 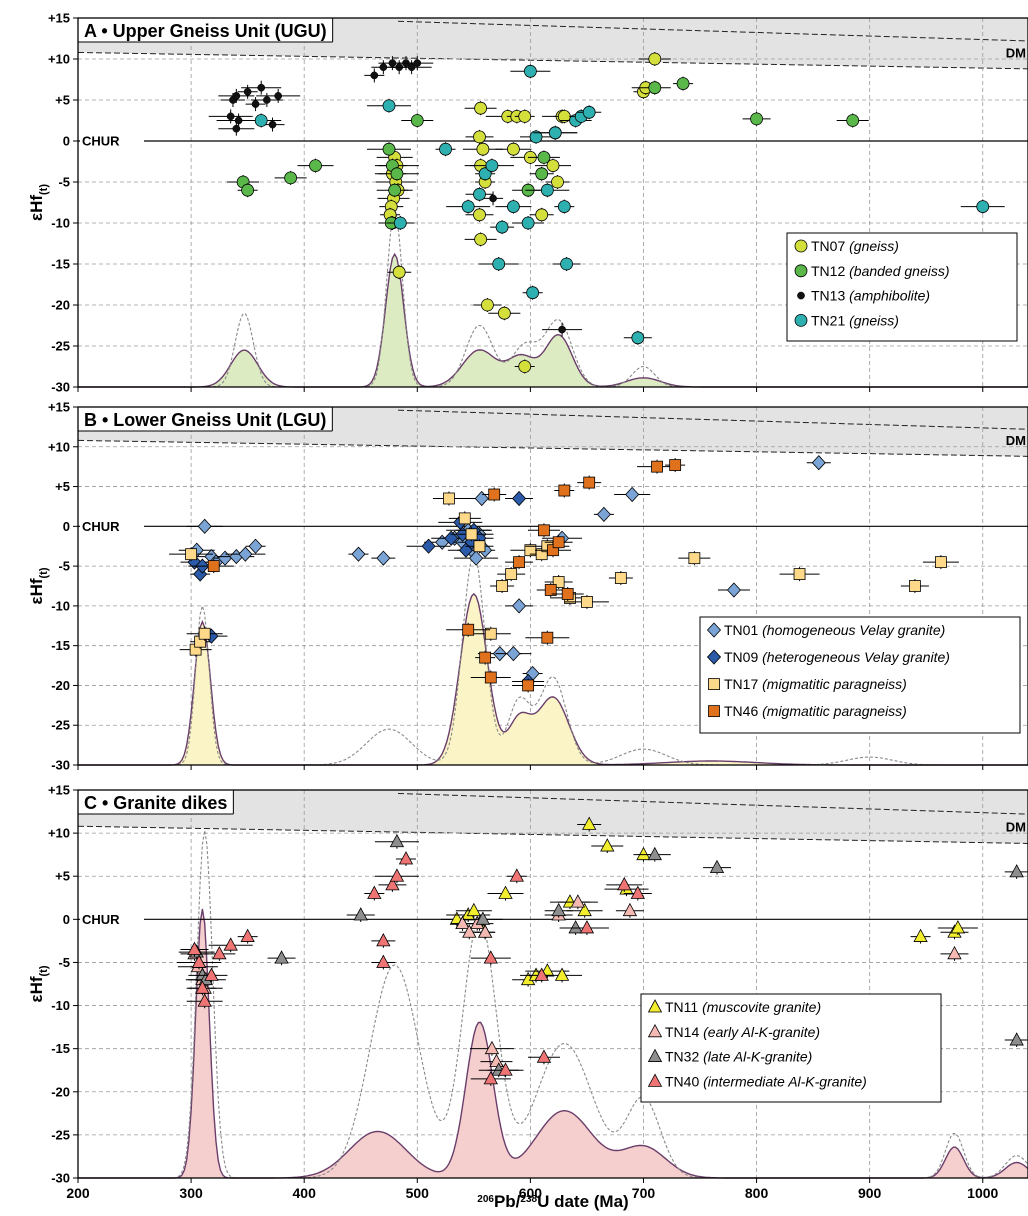 I want to click on y-tick-label: -30, so click(x=60, y=765).